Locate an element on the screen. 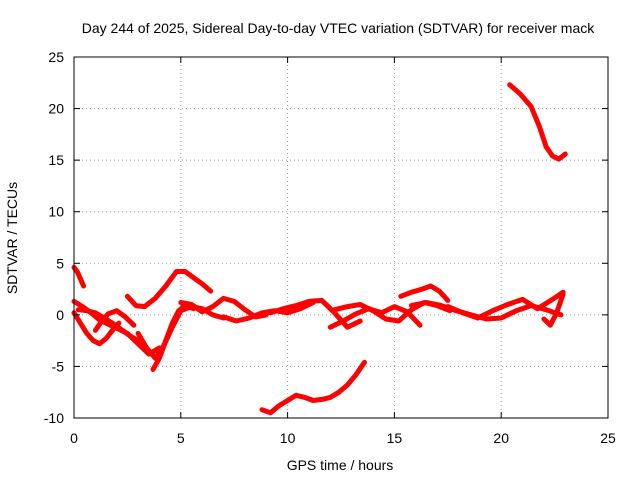 This screenshot has height=480, width=640. x-tick-label: 20 is located at coordinates (501, 438).